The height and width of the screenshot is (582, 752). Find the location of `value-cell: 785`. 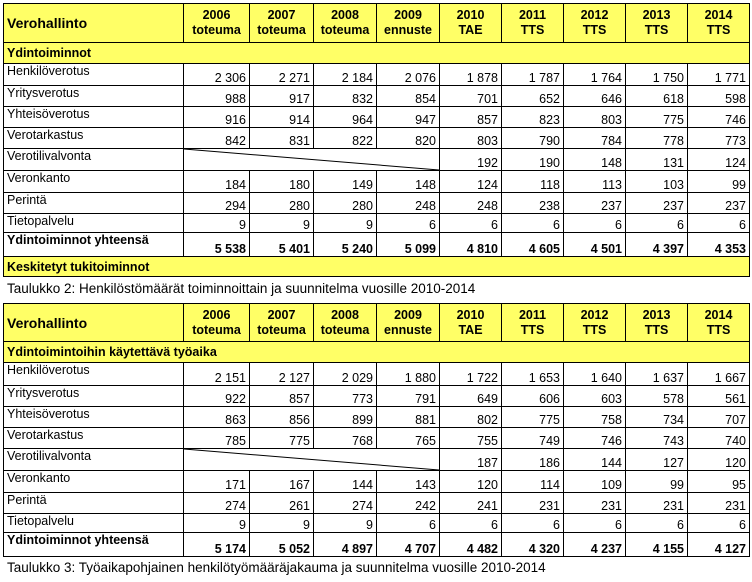

value-cell: 785 is located at coordinates (216, 438).